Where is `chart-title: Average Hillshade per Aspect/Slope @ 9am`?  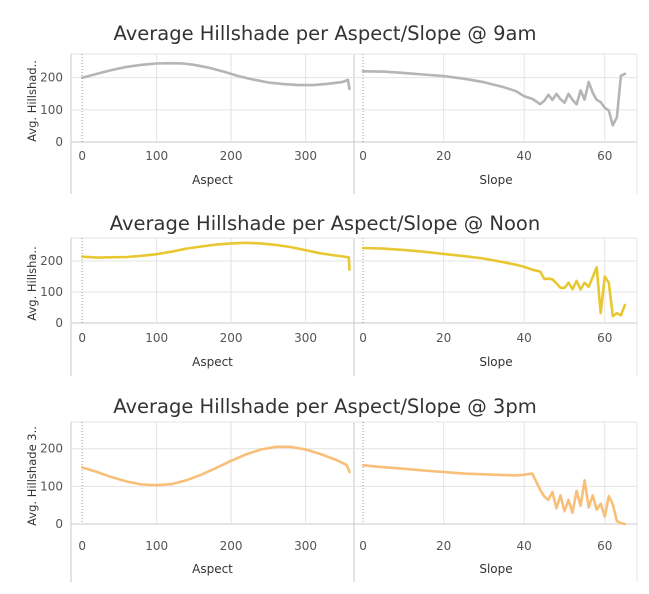 chart-title: Average Hillshade per Aspect/Slope @ 9am is located at coordinates (325, 33).